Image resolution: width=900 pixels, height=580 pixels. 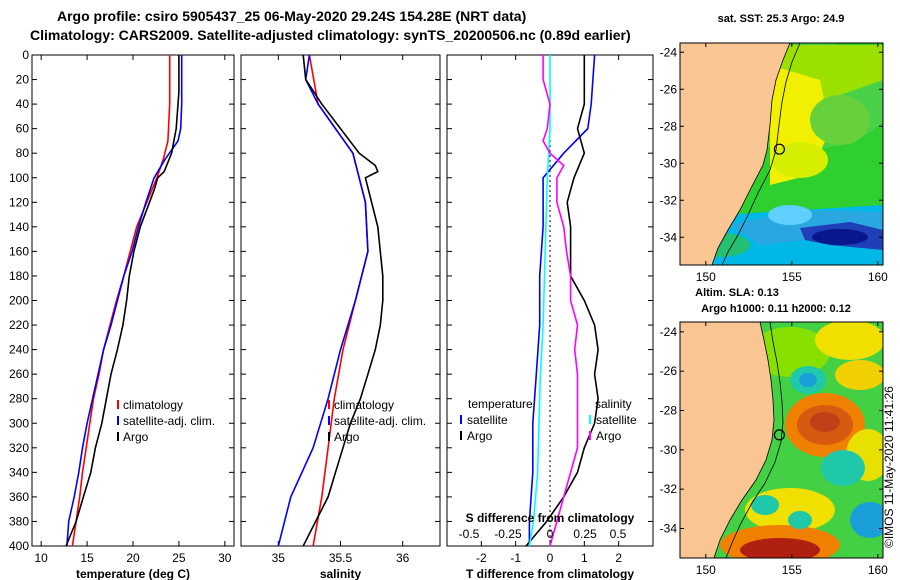 I want to click on sst-map-frame, so click(x=781, y=154).